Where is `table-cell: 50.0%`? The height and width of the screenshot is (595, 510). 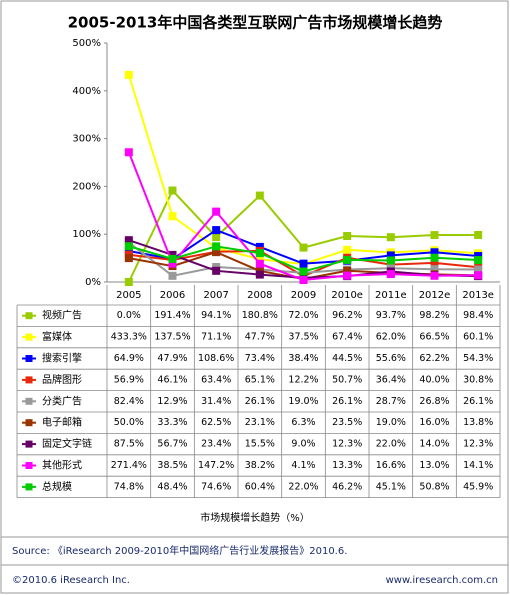
table-cell: 50.0% is located at coordinates (129, 422).